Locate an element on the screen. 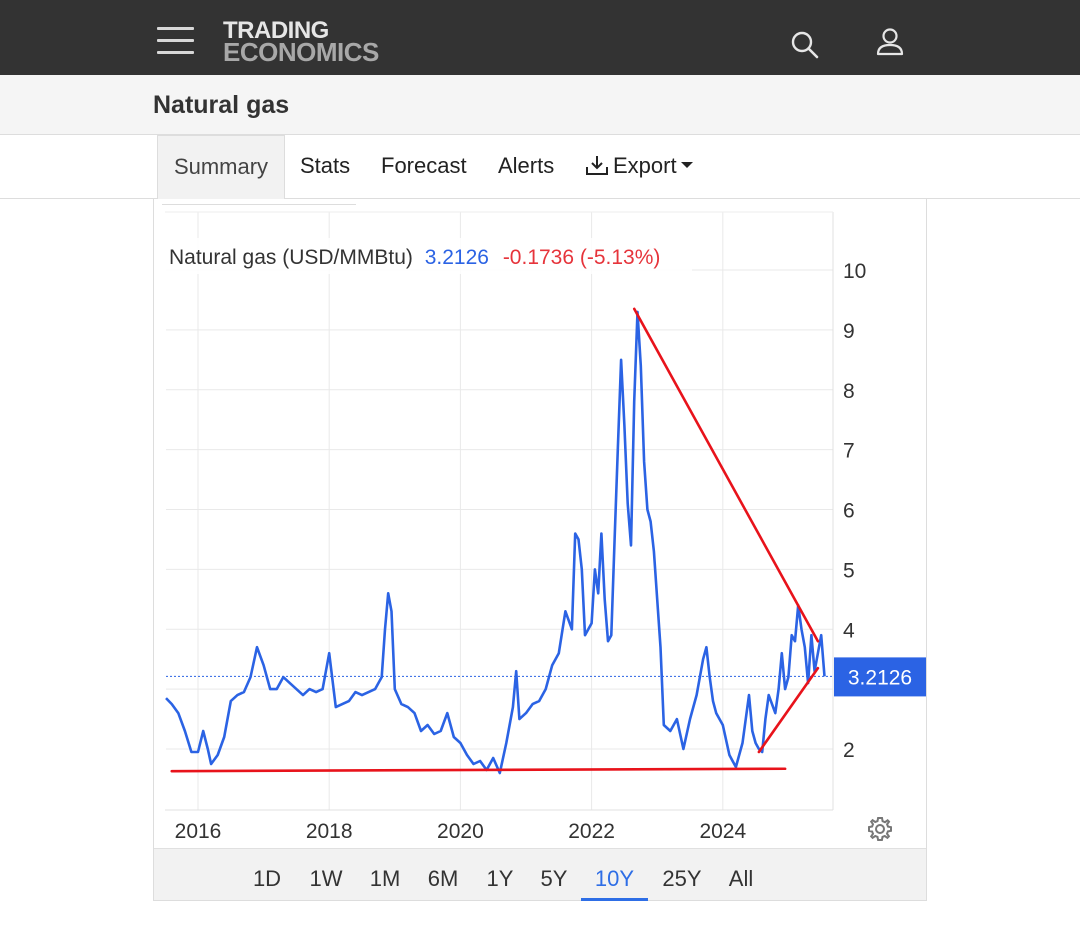  range-1m-label: 1M is located at coordinates (385, 878).